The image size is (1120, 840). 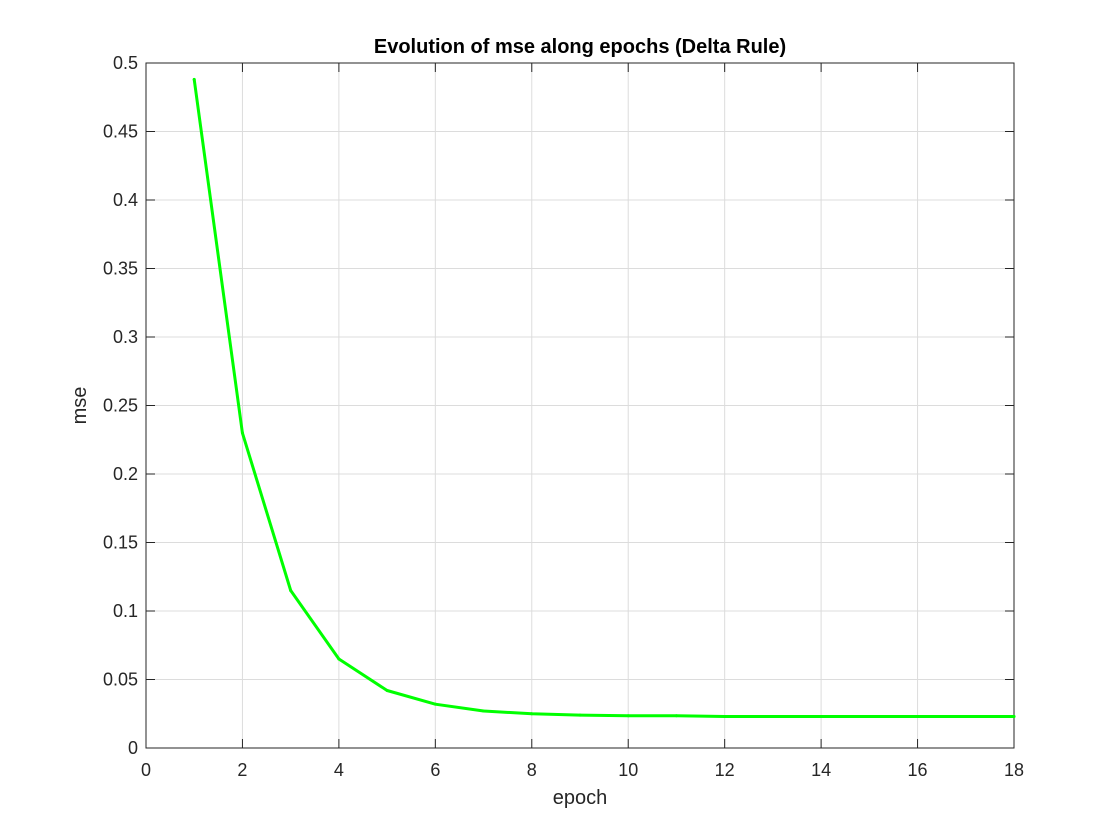 I want to click on y-tick-label: 0.3, so click(x=125, y=337).